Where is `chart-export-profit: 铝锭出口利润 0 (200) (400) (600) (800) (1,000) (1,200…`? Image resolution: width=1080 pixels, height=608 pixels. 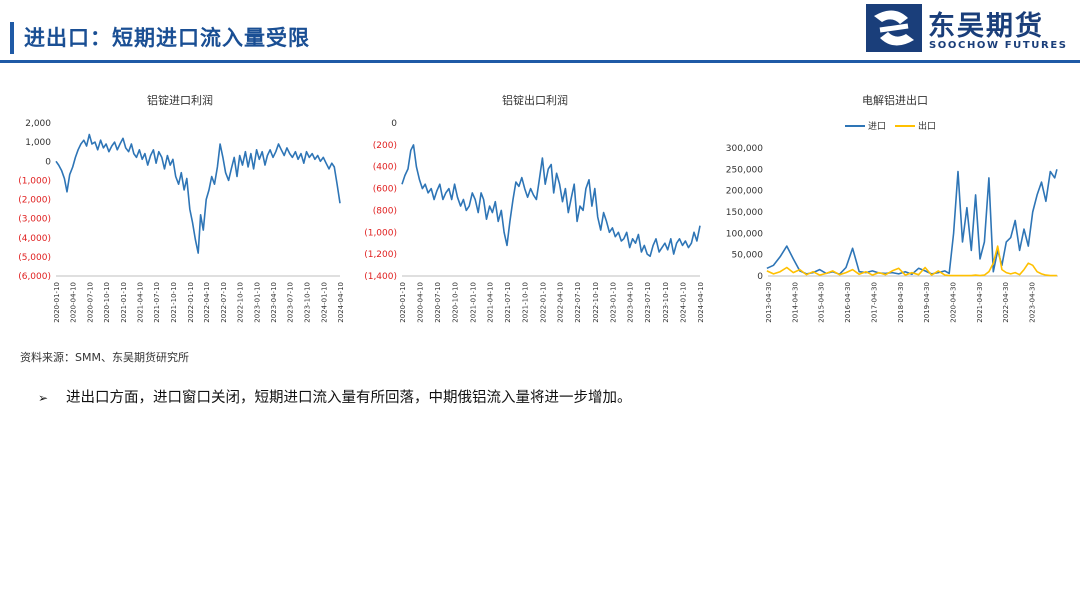
chart-export-profit: 铝锭出口利润 0 (200) (400) (600) (800) (1,000) (1,200… is located at coordinates (535, 208).